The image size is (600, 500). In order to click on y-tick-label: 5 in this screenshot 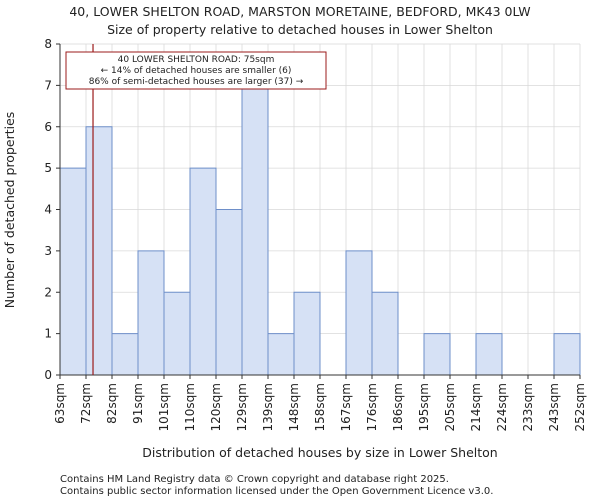, I will do `click(48, 168)`.